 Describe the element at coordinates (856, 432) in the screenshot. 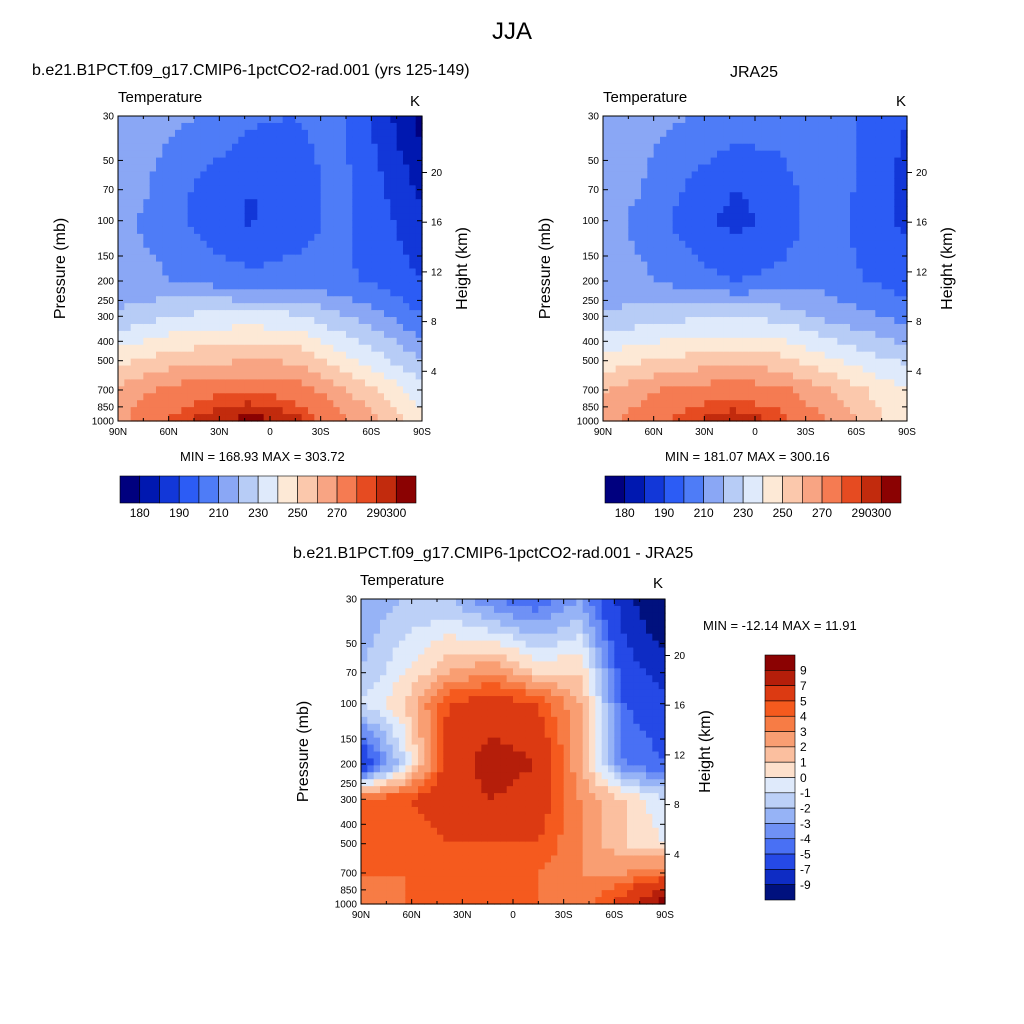

I see `x-tick-label: 60S` at that location.